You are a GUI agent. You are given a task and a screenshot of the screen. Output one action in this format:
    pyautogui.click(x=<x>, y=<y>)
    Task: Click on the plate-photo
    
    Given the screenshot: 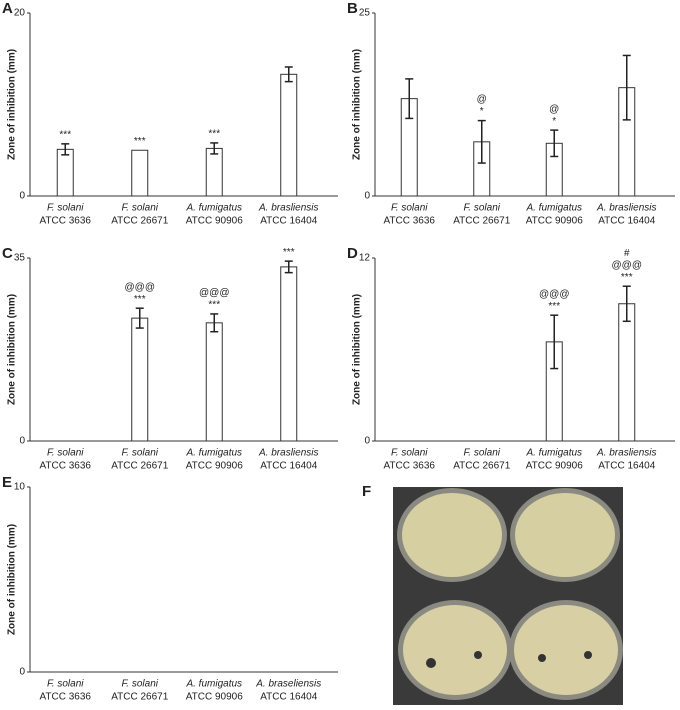 What is the action you would take?
    pyautogui.click(x=508, y=596)
    